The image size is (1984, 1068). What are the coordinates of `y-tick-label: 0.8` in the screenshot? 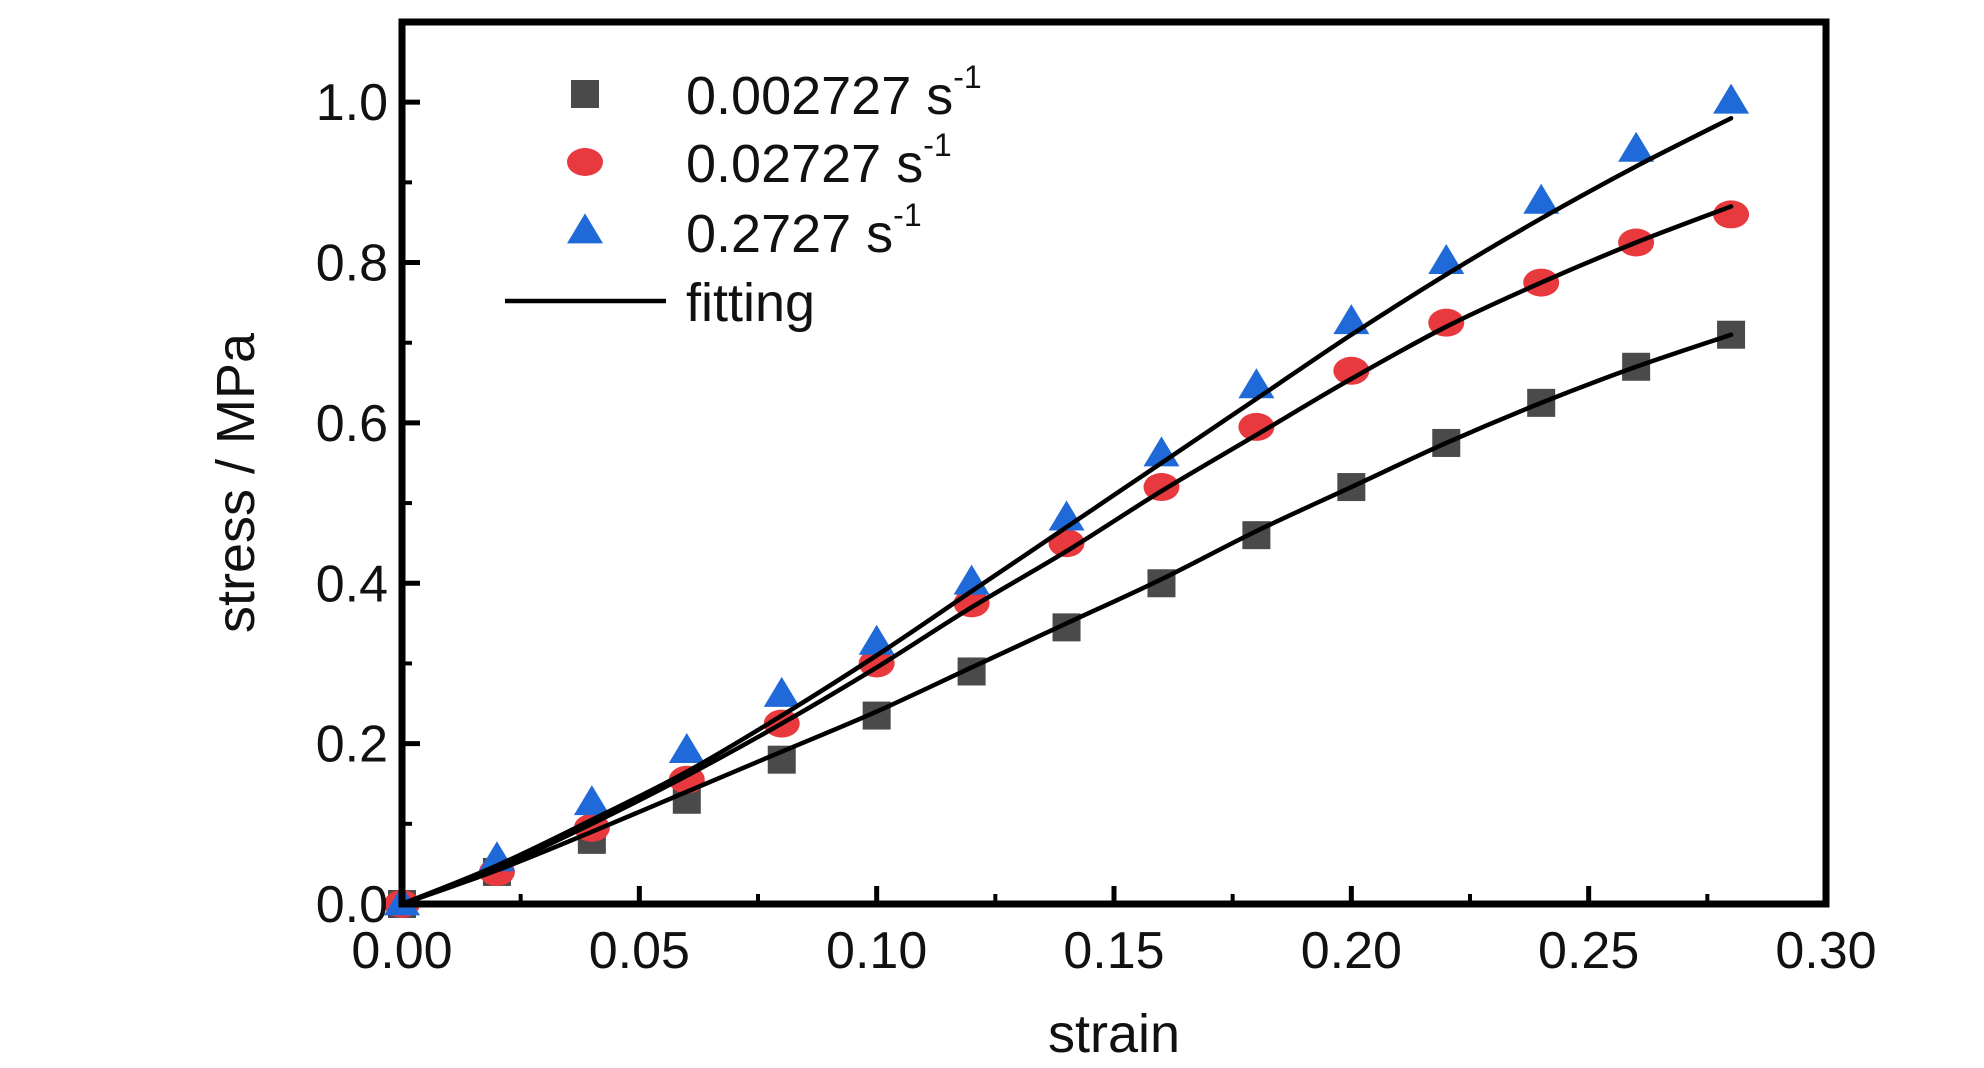 It's located at (352, 264).